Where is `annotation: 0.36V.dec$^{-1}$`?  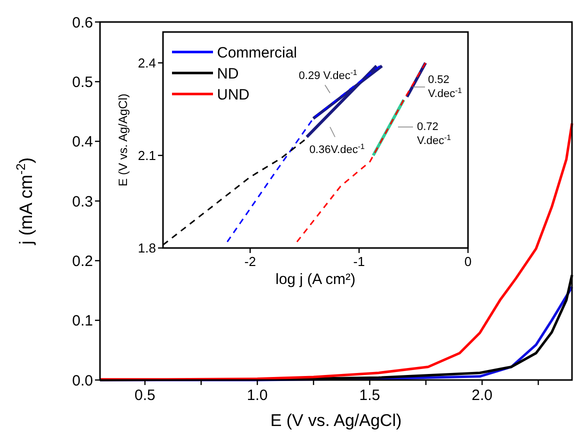
annotation: 0.36V.dec$^{-1}$ is located at coordinates (337, 149).